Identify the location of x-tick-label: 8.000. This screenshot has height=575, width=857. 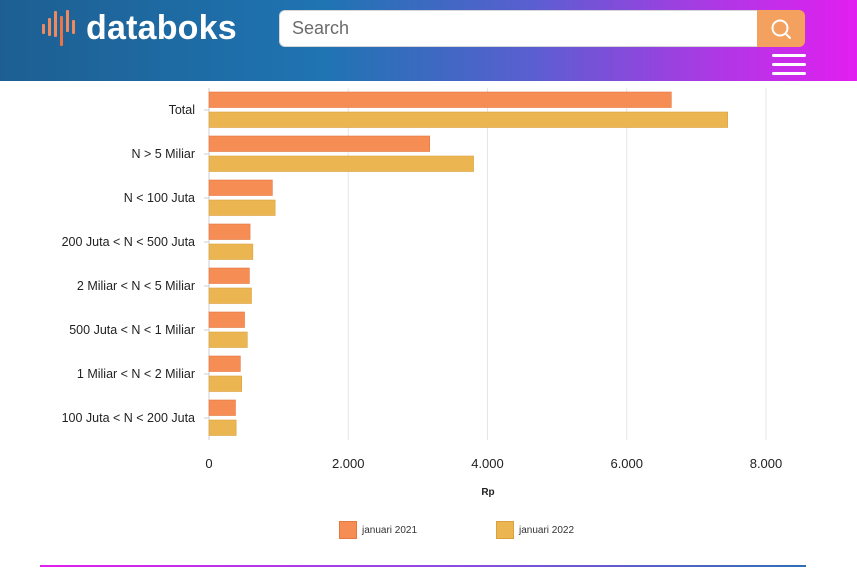
(766, 463).